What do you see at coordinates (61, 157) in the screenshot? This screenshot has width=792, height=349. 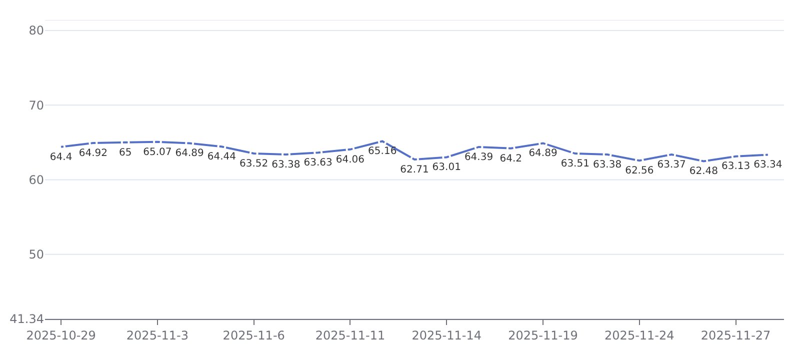 I see `data-label: 64.4` at bounding box center [61, 157].